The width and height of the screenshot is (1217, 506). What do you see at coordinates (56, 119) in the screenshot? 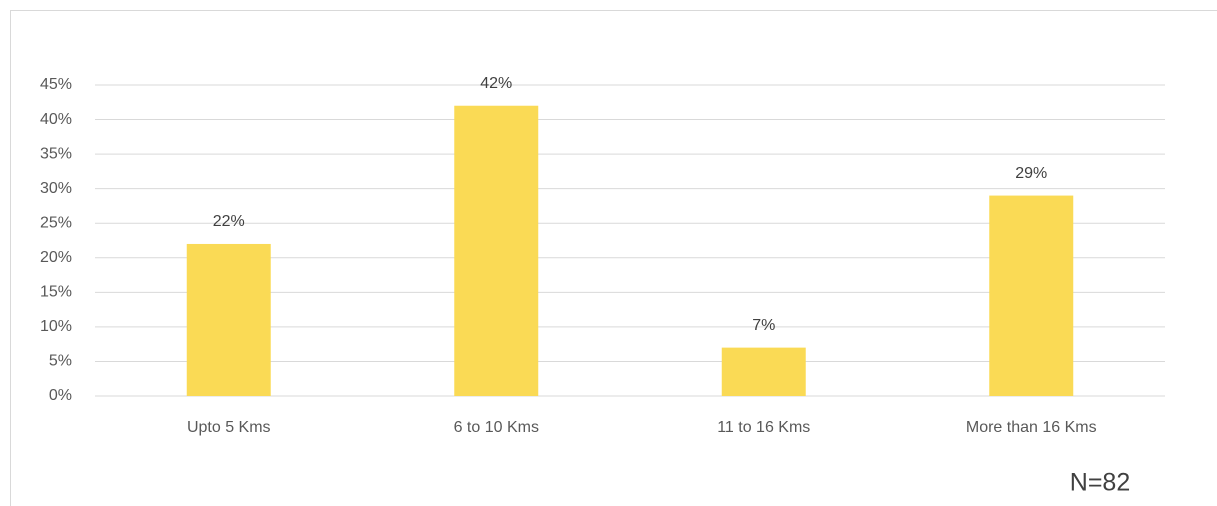
I see `y-tick-label: 40%` at bounding box center [56, 119].